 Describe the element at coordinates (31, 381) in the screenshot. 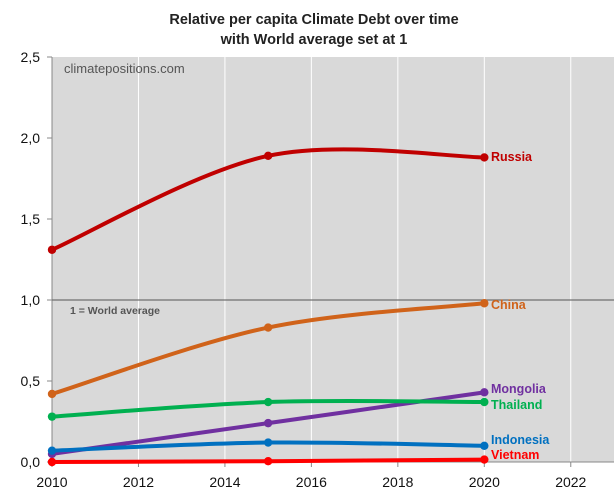

I see `y-tick-label: 0,5` at that location.